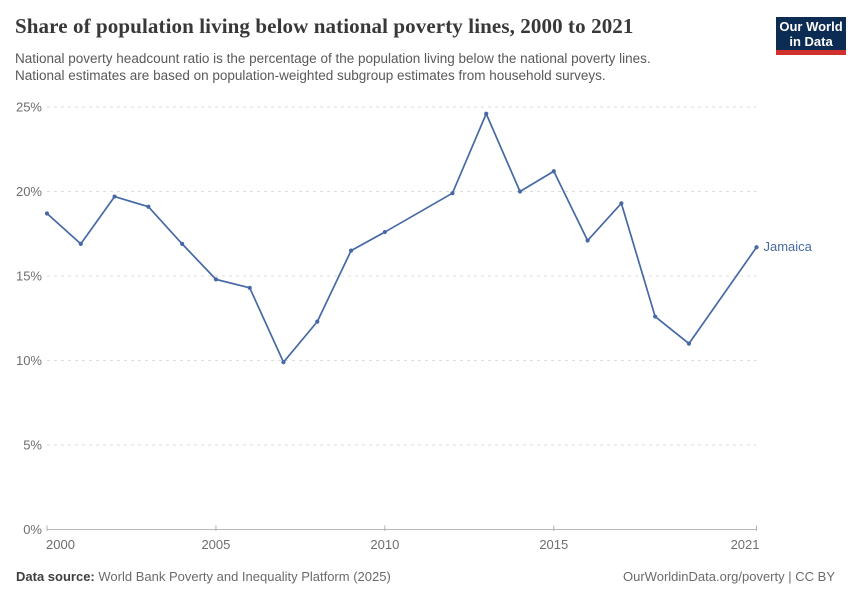 The image size is (850, 600). I want to click on owid-logo-line-2: in Data, so click(811, 41).